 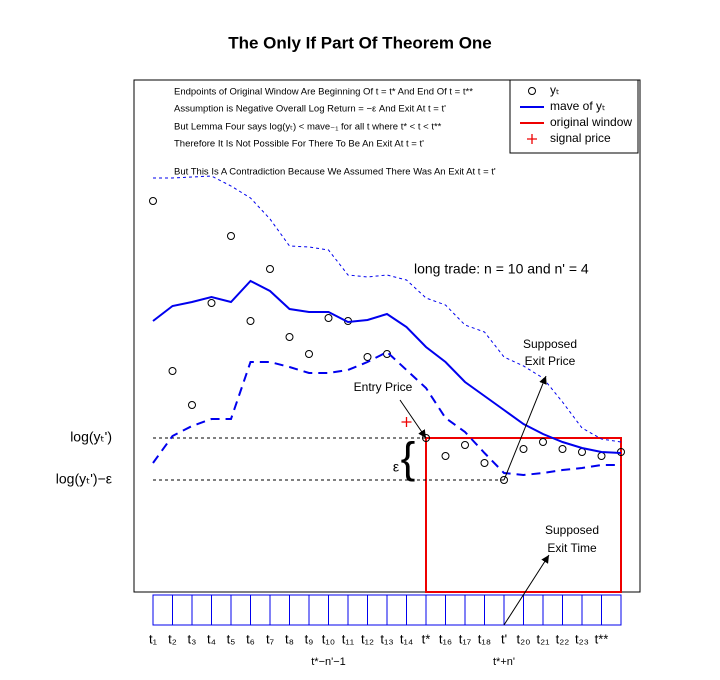 What do you see at coordinates (386, 638) in the screenshot?
I see `x-tick-label: t₁₃` at bounding box center [386, 638].